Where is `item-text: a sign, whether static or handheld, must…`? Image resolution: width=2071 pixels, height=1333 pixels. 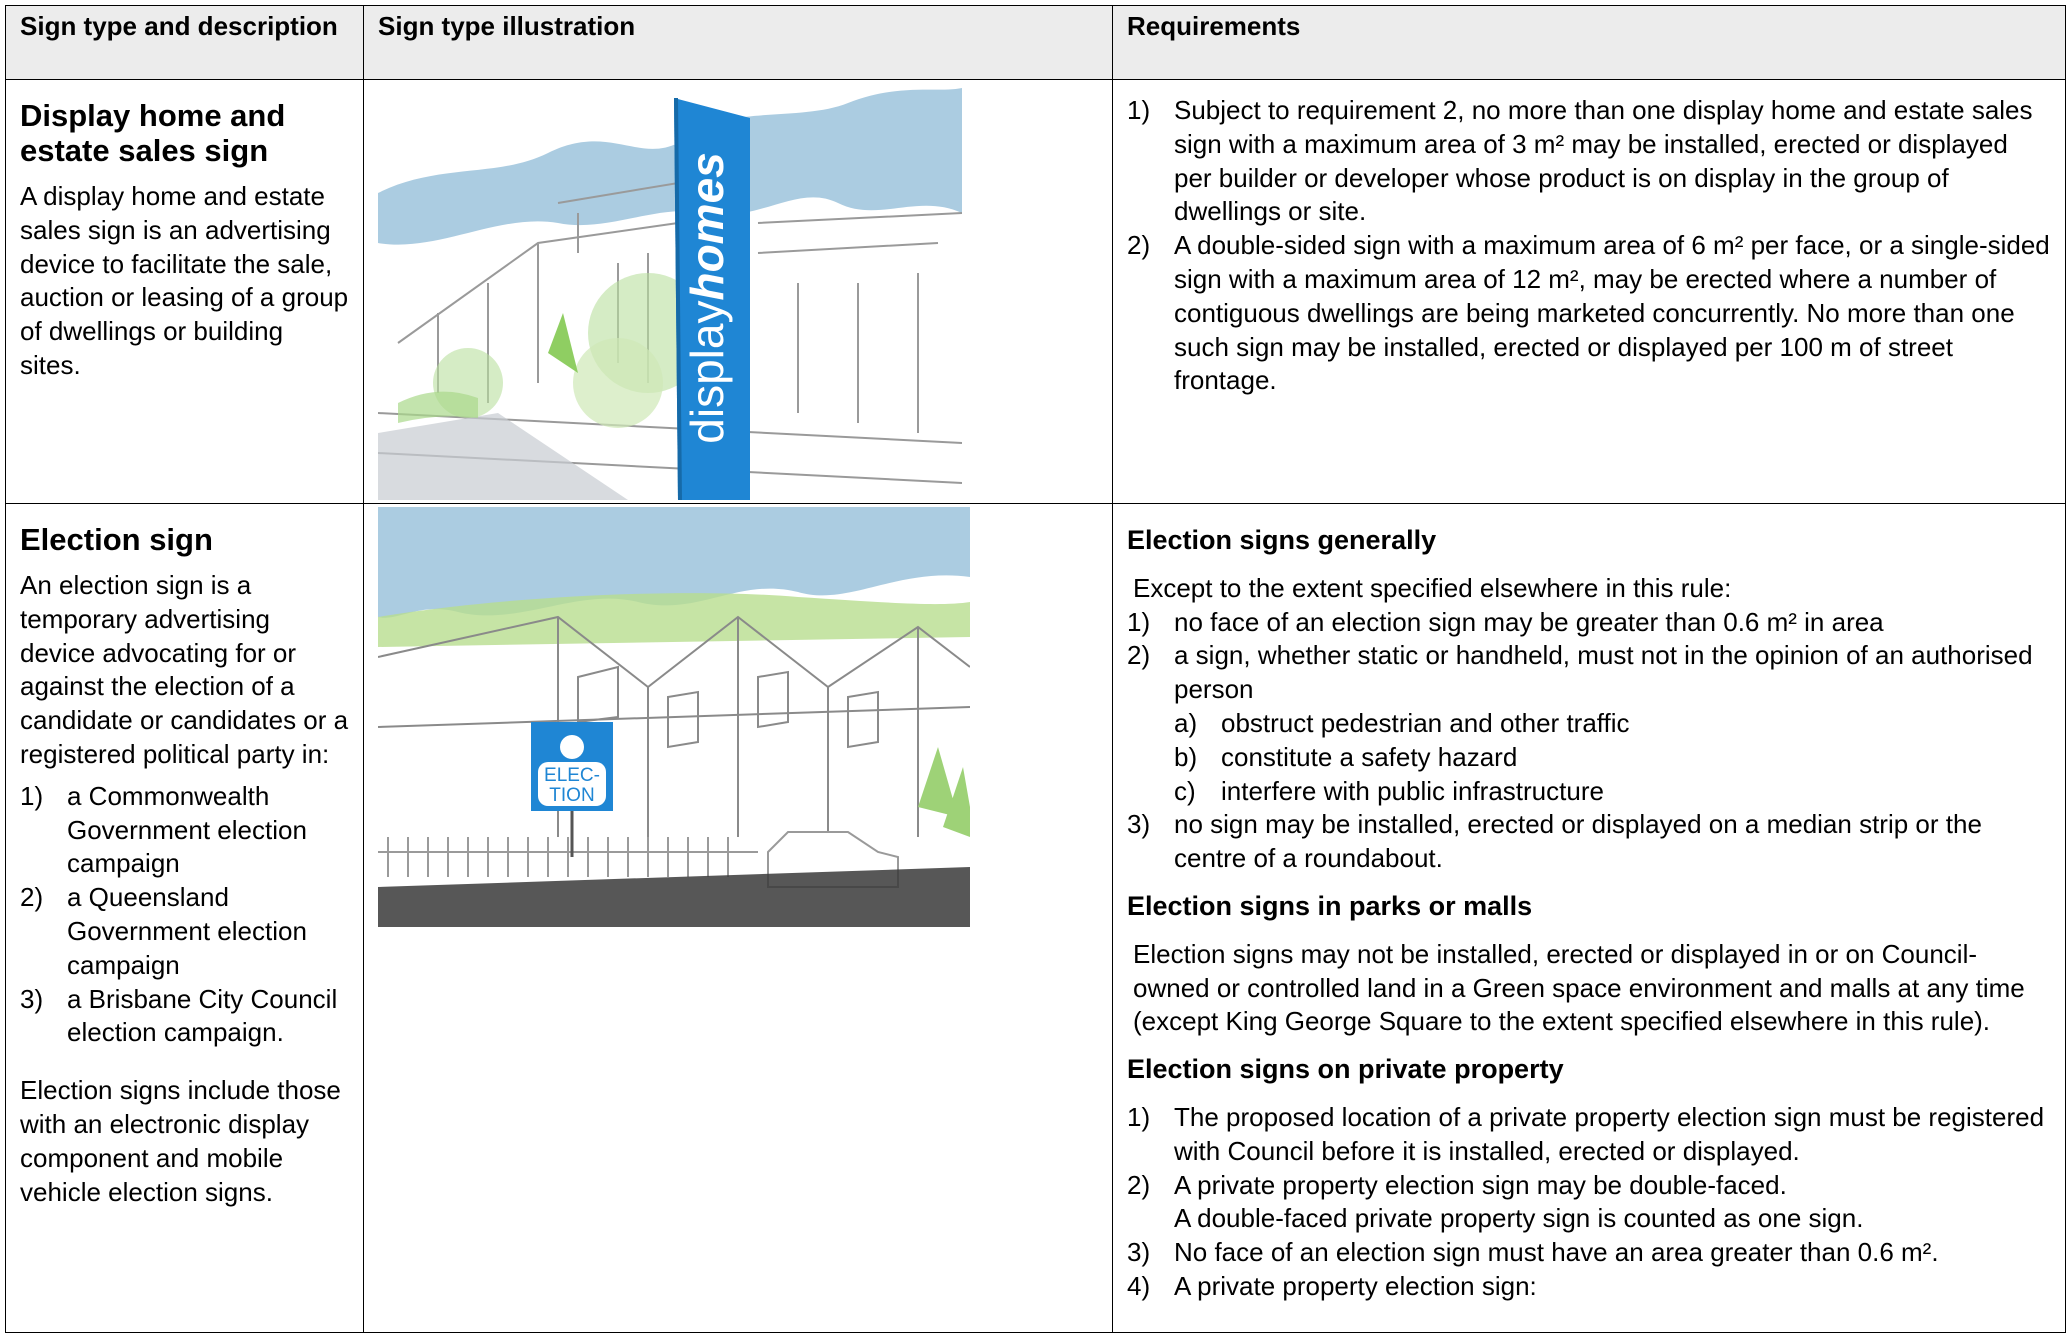 item-text: a sign, whether static or handheld, must… is located at coordinates (1603, 672).